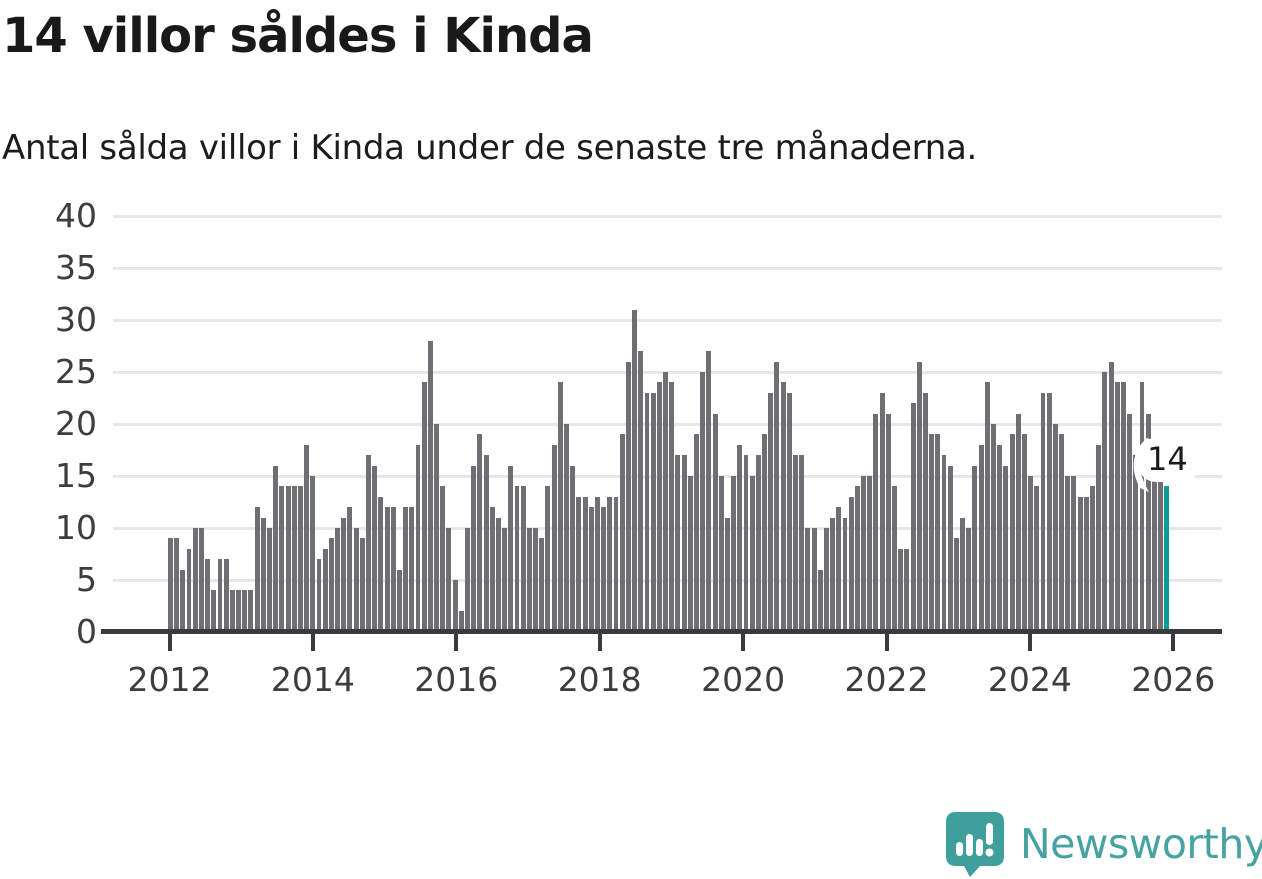 This screenshot has height=879, width=1262. What do you see at coordinates (76, 215) in the screenshot?
I see `y-axis-tick-label: 40` at bounding box center [76, 215].